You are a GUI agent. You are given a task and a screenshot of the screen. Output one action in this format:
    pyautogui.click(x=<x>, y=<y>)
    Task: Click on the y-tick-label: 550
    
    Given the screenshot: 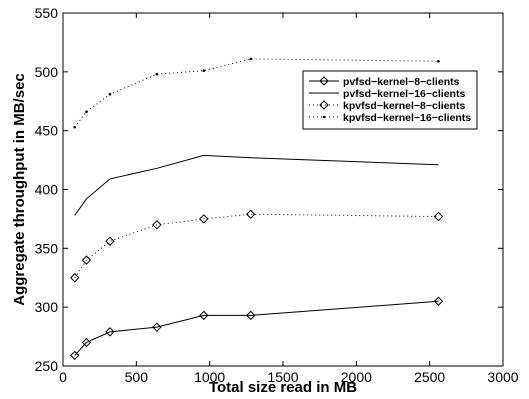 What is the action you would take?
    pyautogui.click(x=47, y=13)
    